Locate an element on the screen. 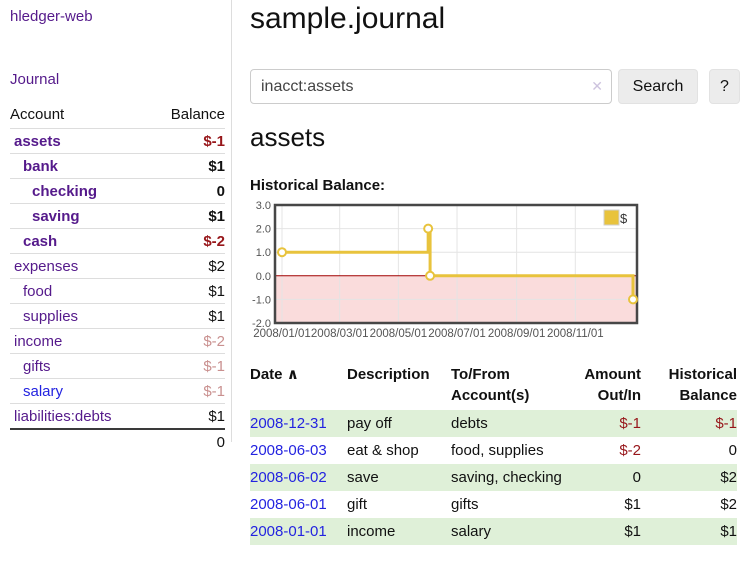 This screenshot has height=582, width=742. account-row: supplies $1 is located at coordinates (117, 316).